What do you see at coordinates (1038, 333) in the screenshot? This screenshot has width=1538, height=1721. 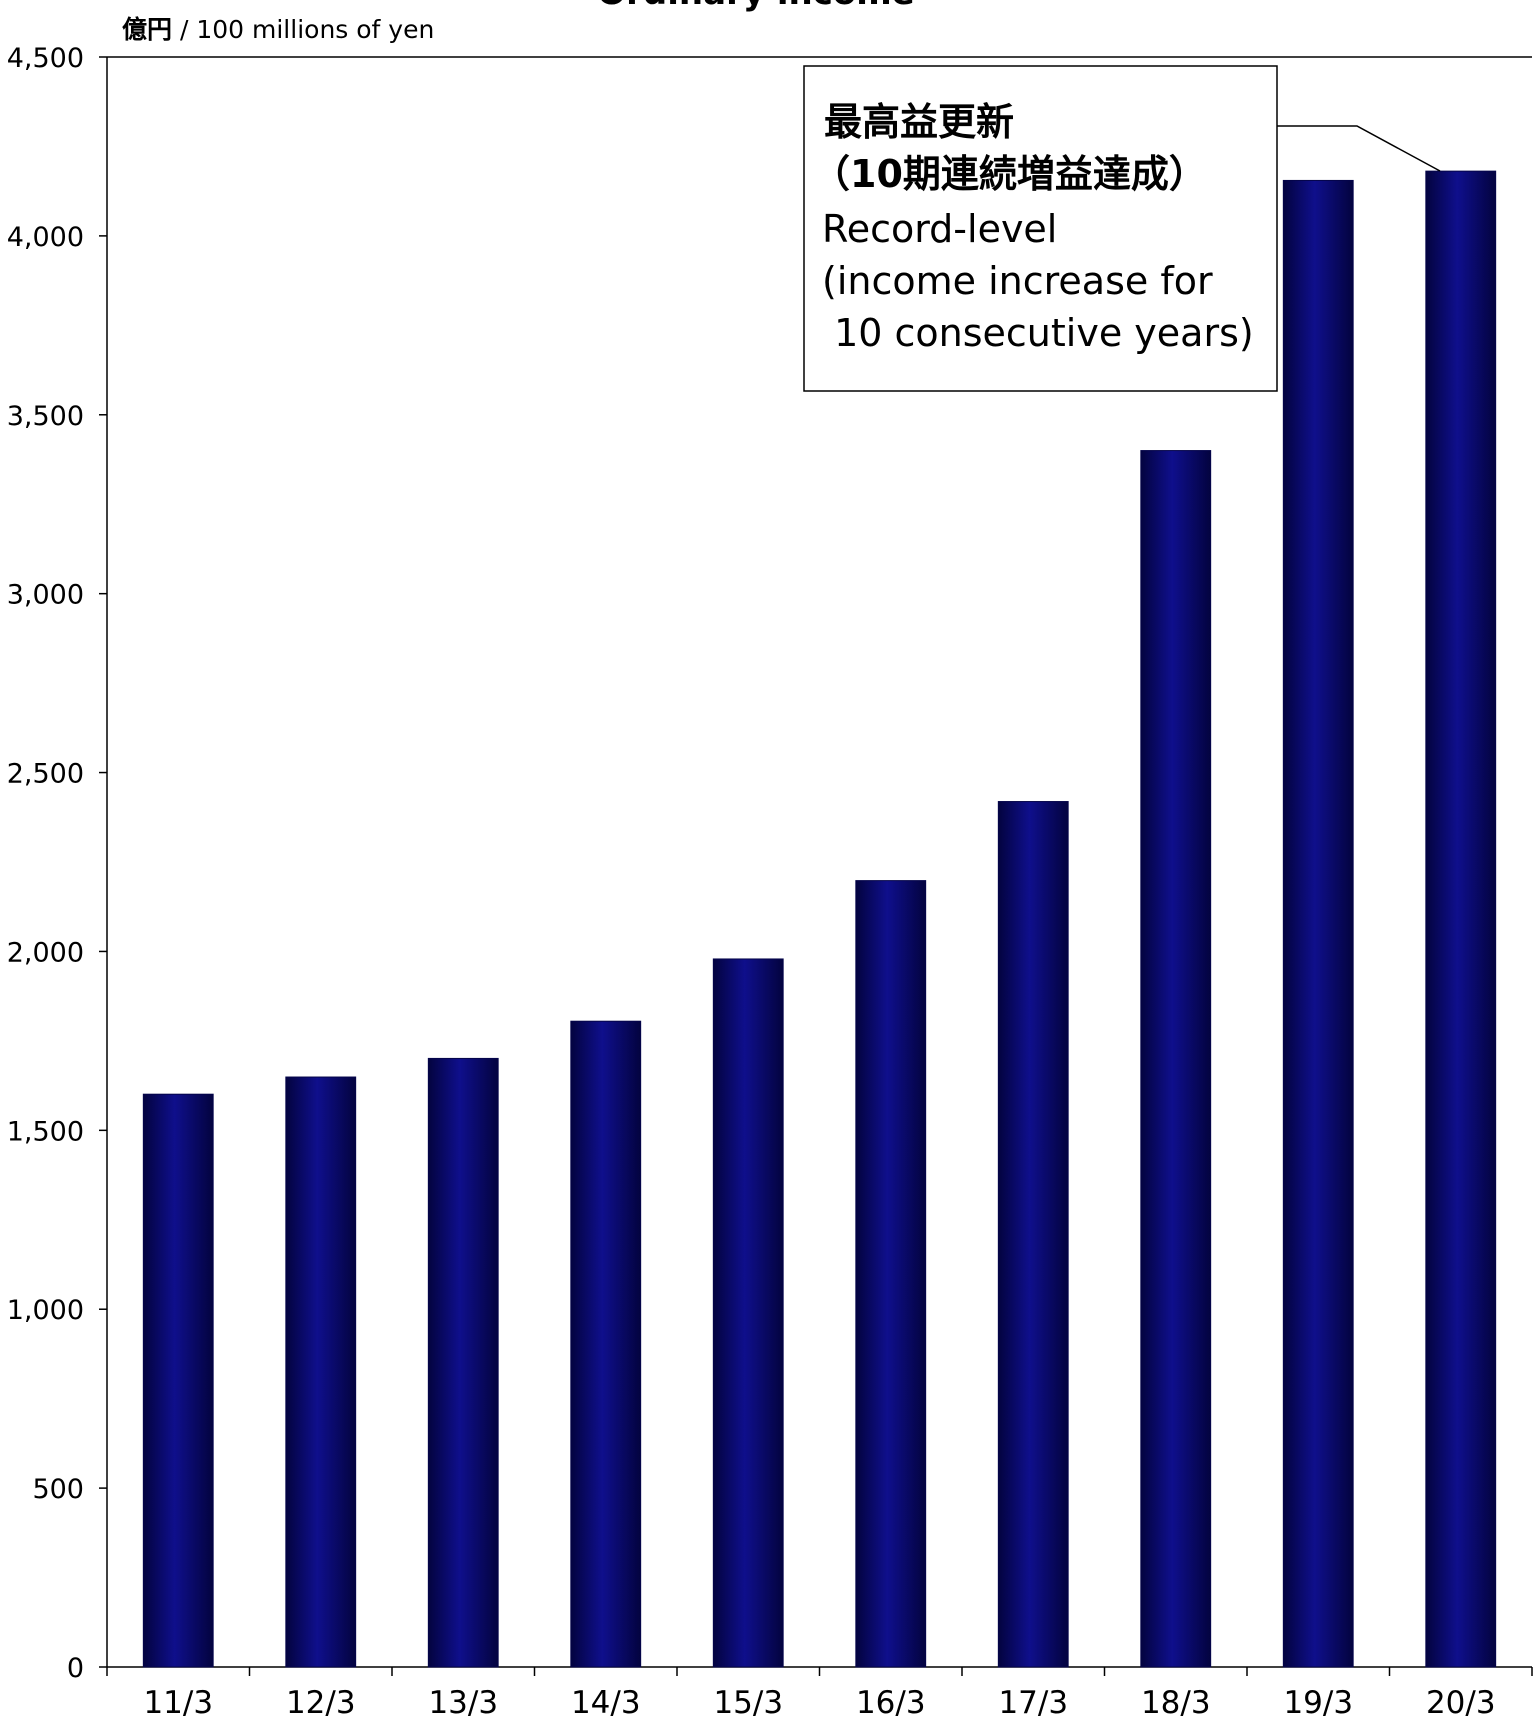 I see `annotation-line-5: 10 consecutive years)` at bounding box center [1038, 333].